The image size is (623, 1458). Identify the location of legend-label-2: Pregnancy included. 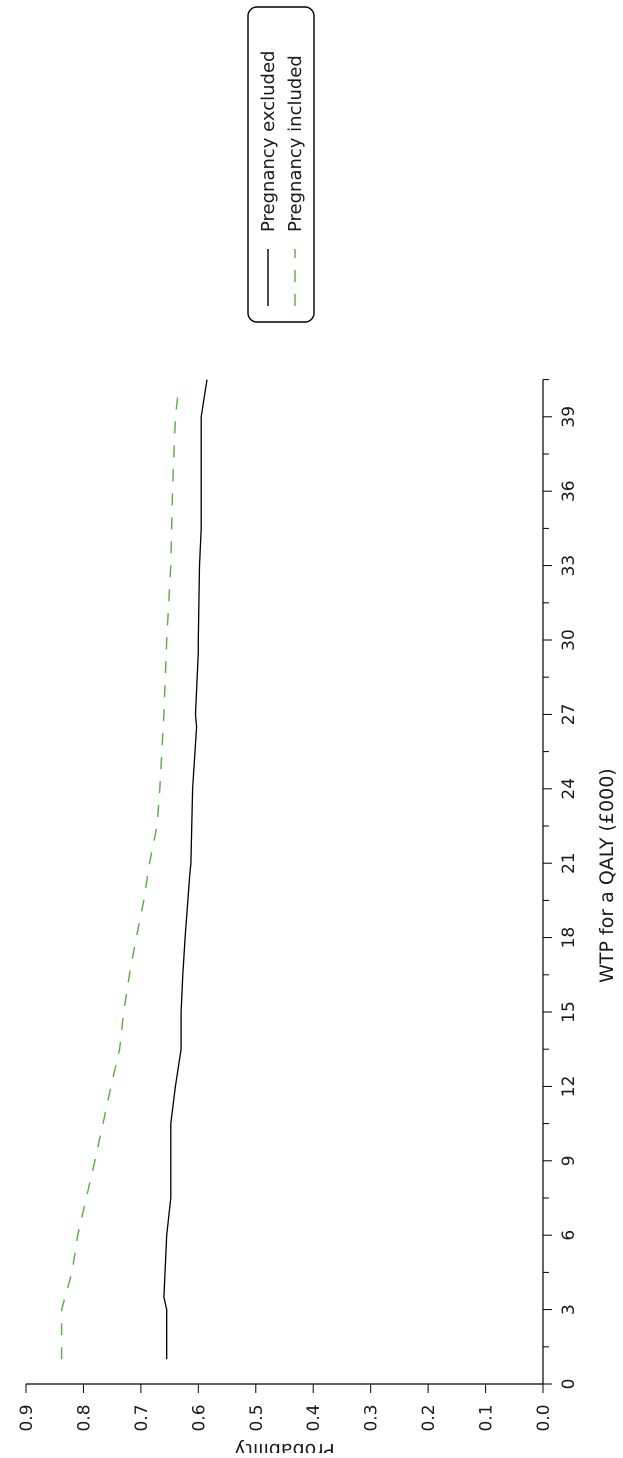
(295, 143).